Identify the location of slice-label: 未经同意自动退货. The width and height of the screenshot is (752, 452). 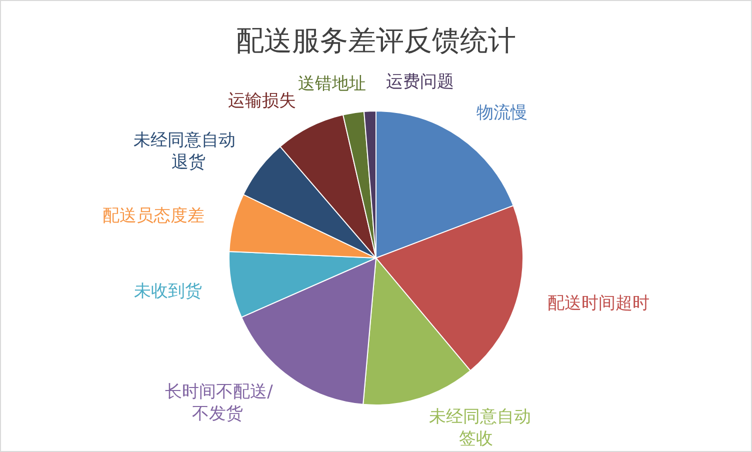
(184, 151).